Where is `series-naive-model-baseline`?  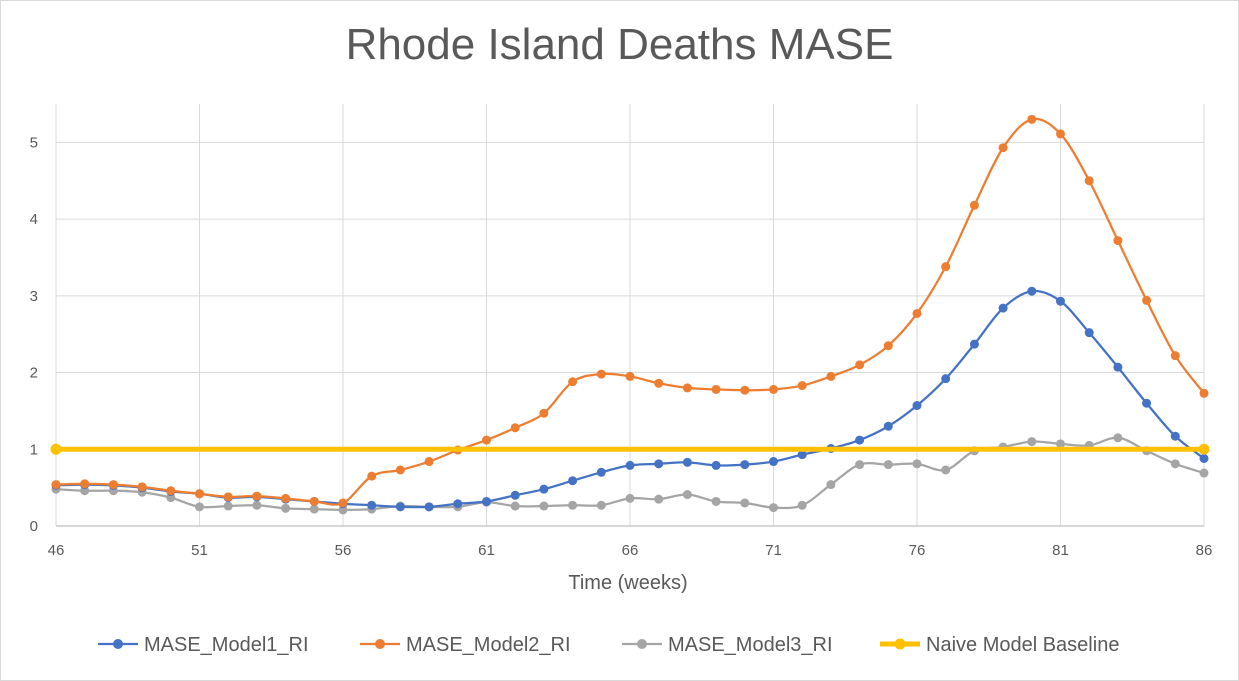
series-naive-model-baseline is located at coordinates (630, 449).